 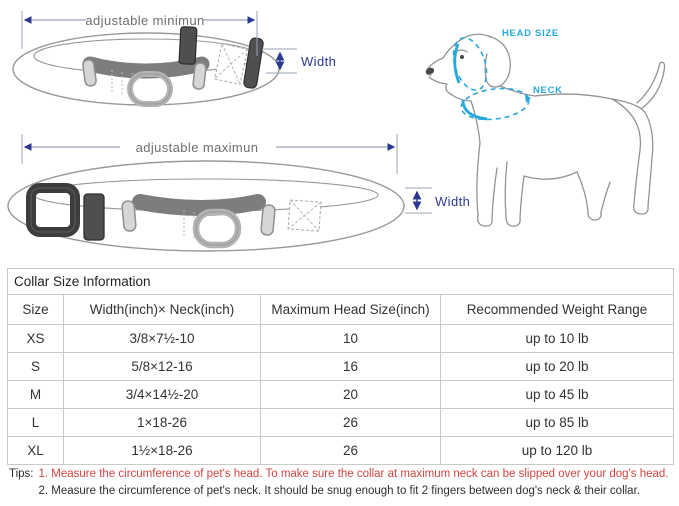 What do you see at coordinates (21, 474) in the screenshot?
I see `tips-heading: Tips:` at bounding box center [21, 474].